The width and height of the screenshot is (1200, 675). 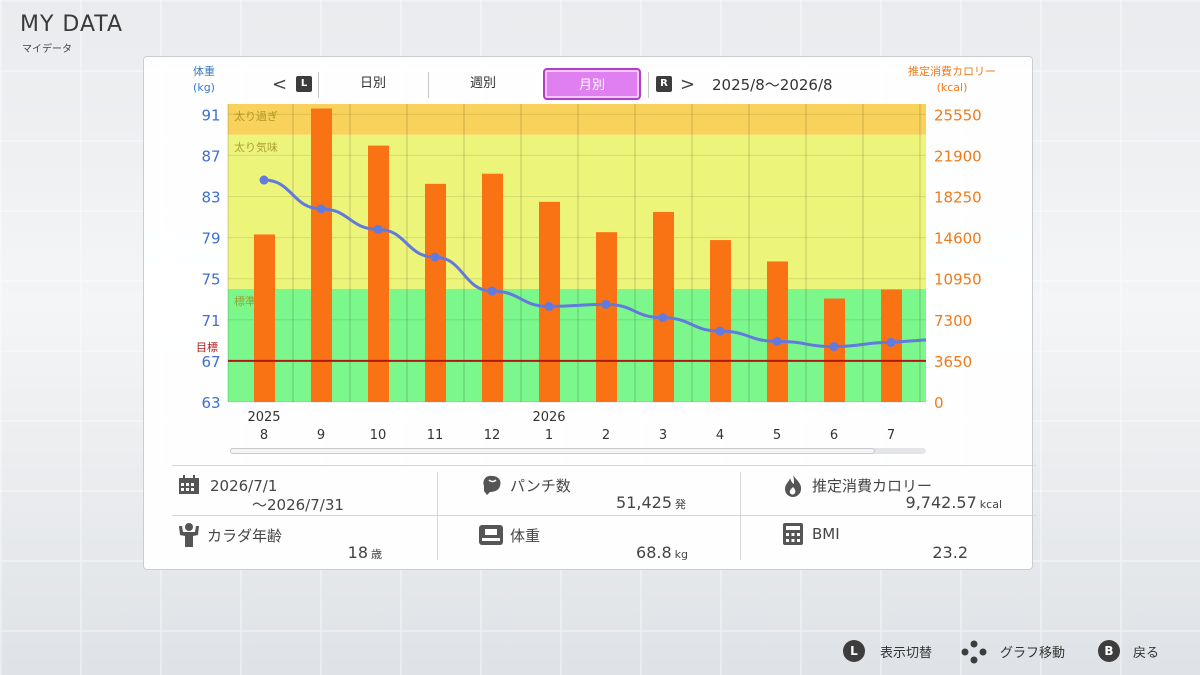 What do you see at coordinates (663, 435) in the screenshot?
I see `x-tick-label: 3` at bounding box center [663, 435].